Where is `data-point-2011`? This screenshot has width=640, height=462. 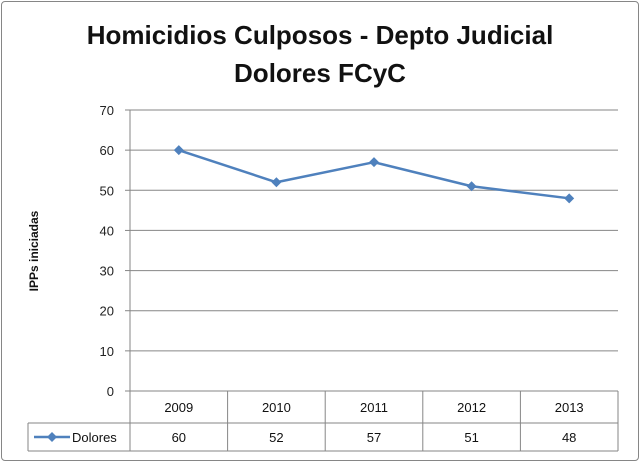 data-point-2011 is located at coordinates (374, 162).